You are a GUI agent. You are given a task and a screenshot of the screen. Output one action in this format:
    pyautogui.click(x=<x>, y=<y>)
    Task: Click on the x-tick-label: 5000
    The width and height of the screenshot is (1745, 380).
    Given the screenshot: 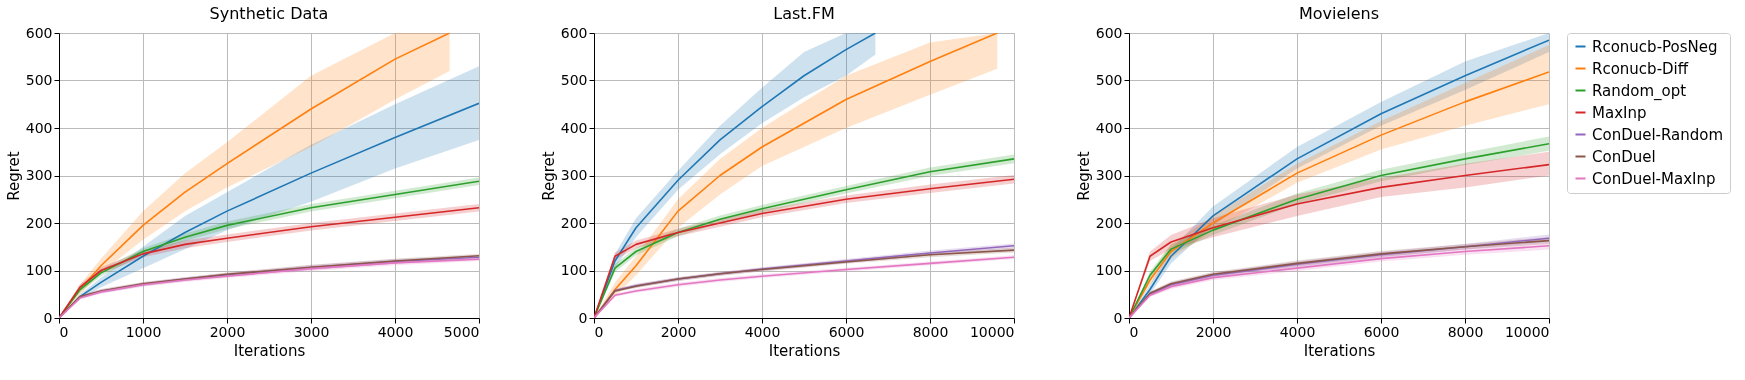 What is the action you would take?
    pyautogui.click(x=461, y=331)
    